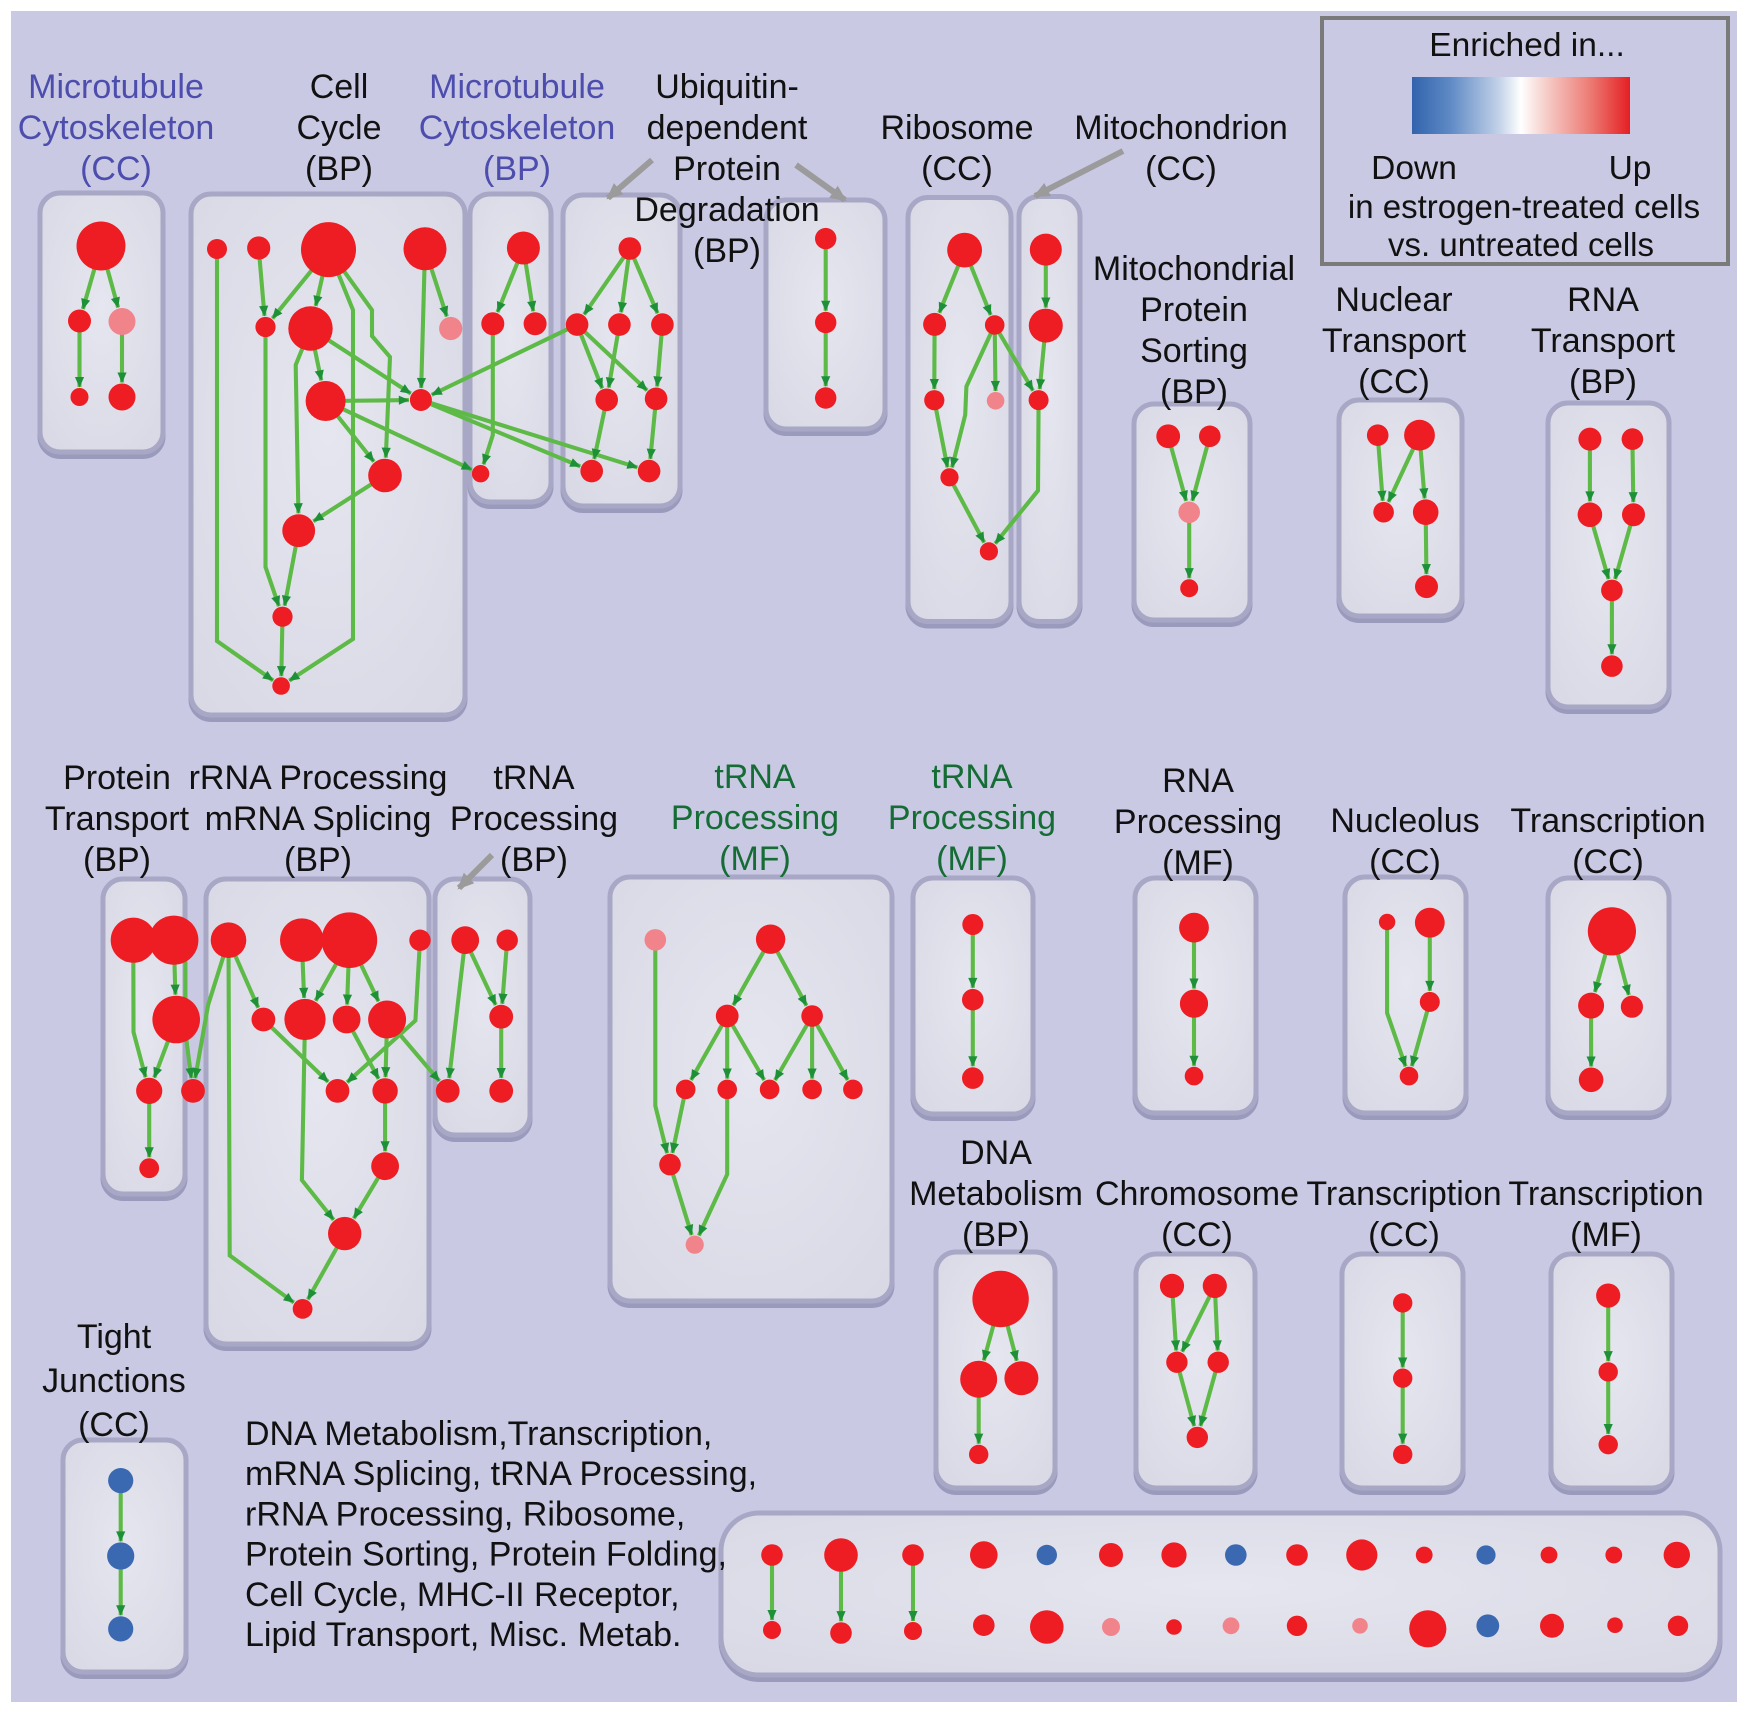  I want to click on svg-text: Cell, so click(339, 87).